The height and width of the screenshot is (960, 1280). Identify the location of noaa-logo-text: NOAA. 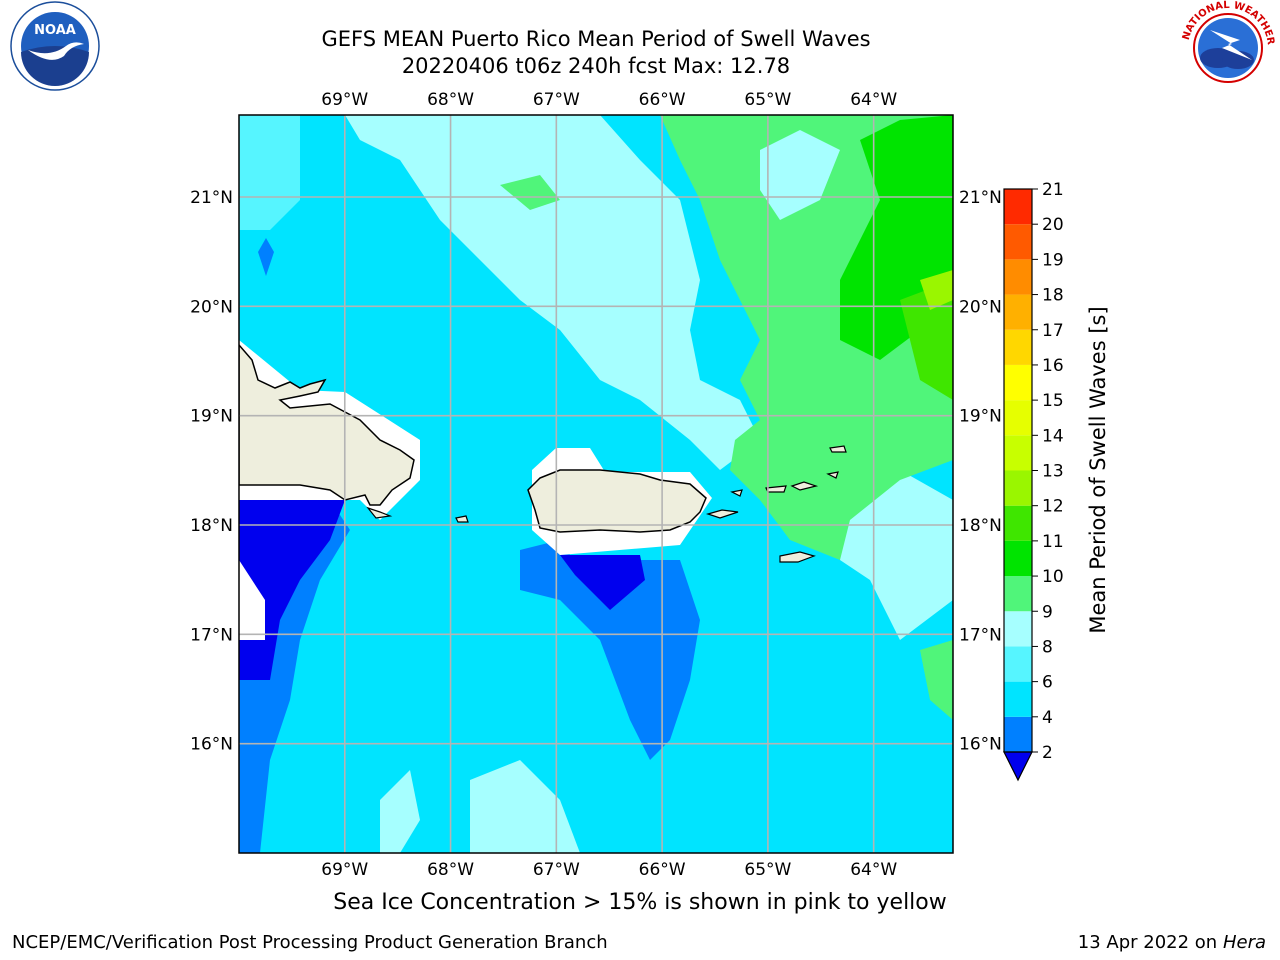
(55, 30).